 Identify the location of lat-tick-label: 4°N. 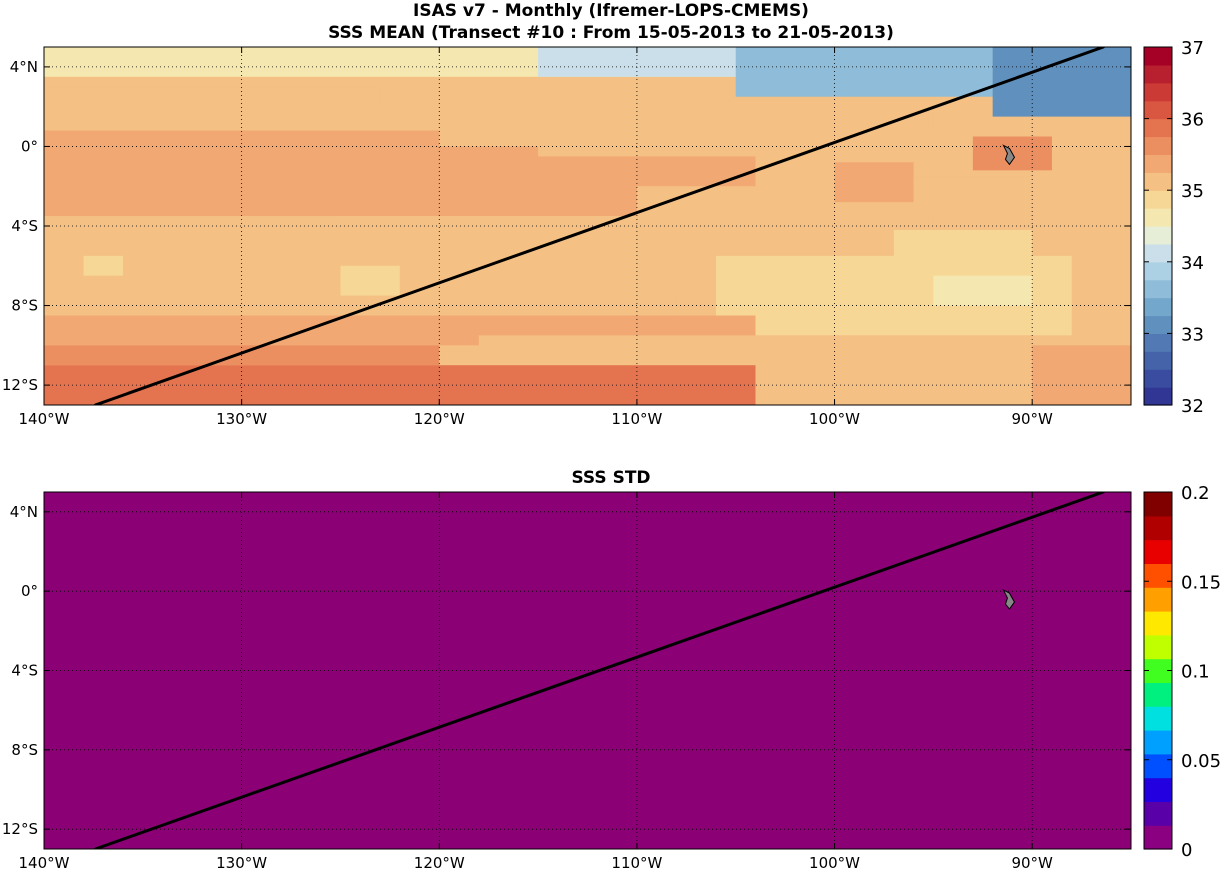
(24, 512).